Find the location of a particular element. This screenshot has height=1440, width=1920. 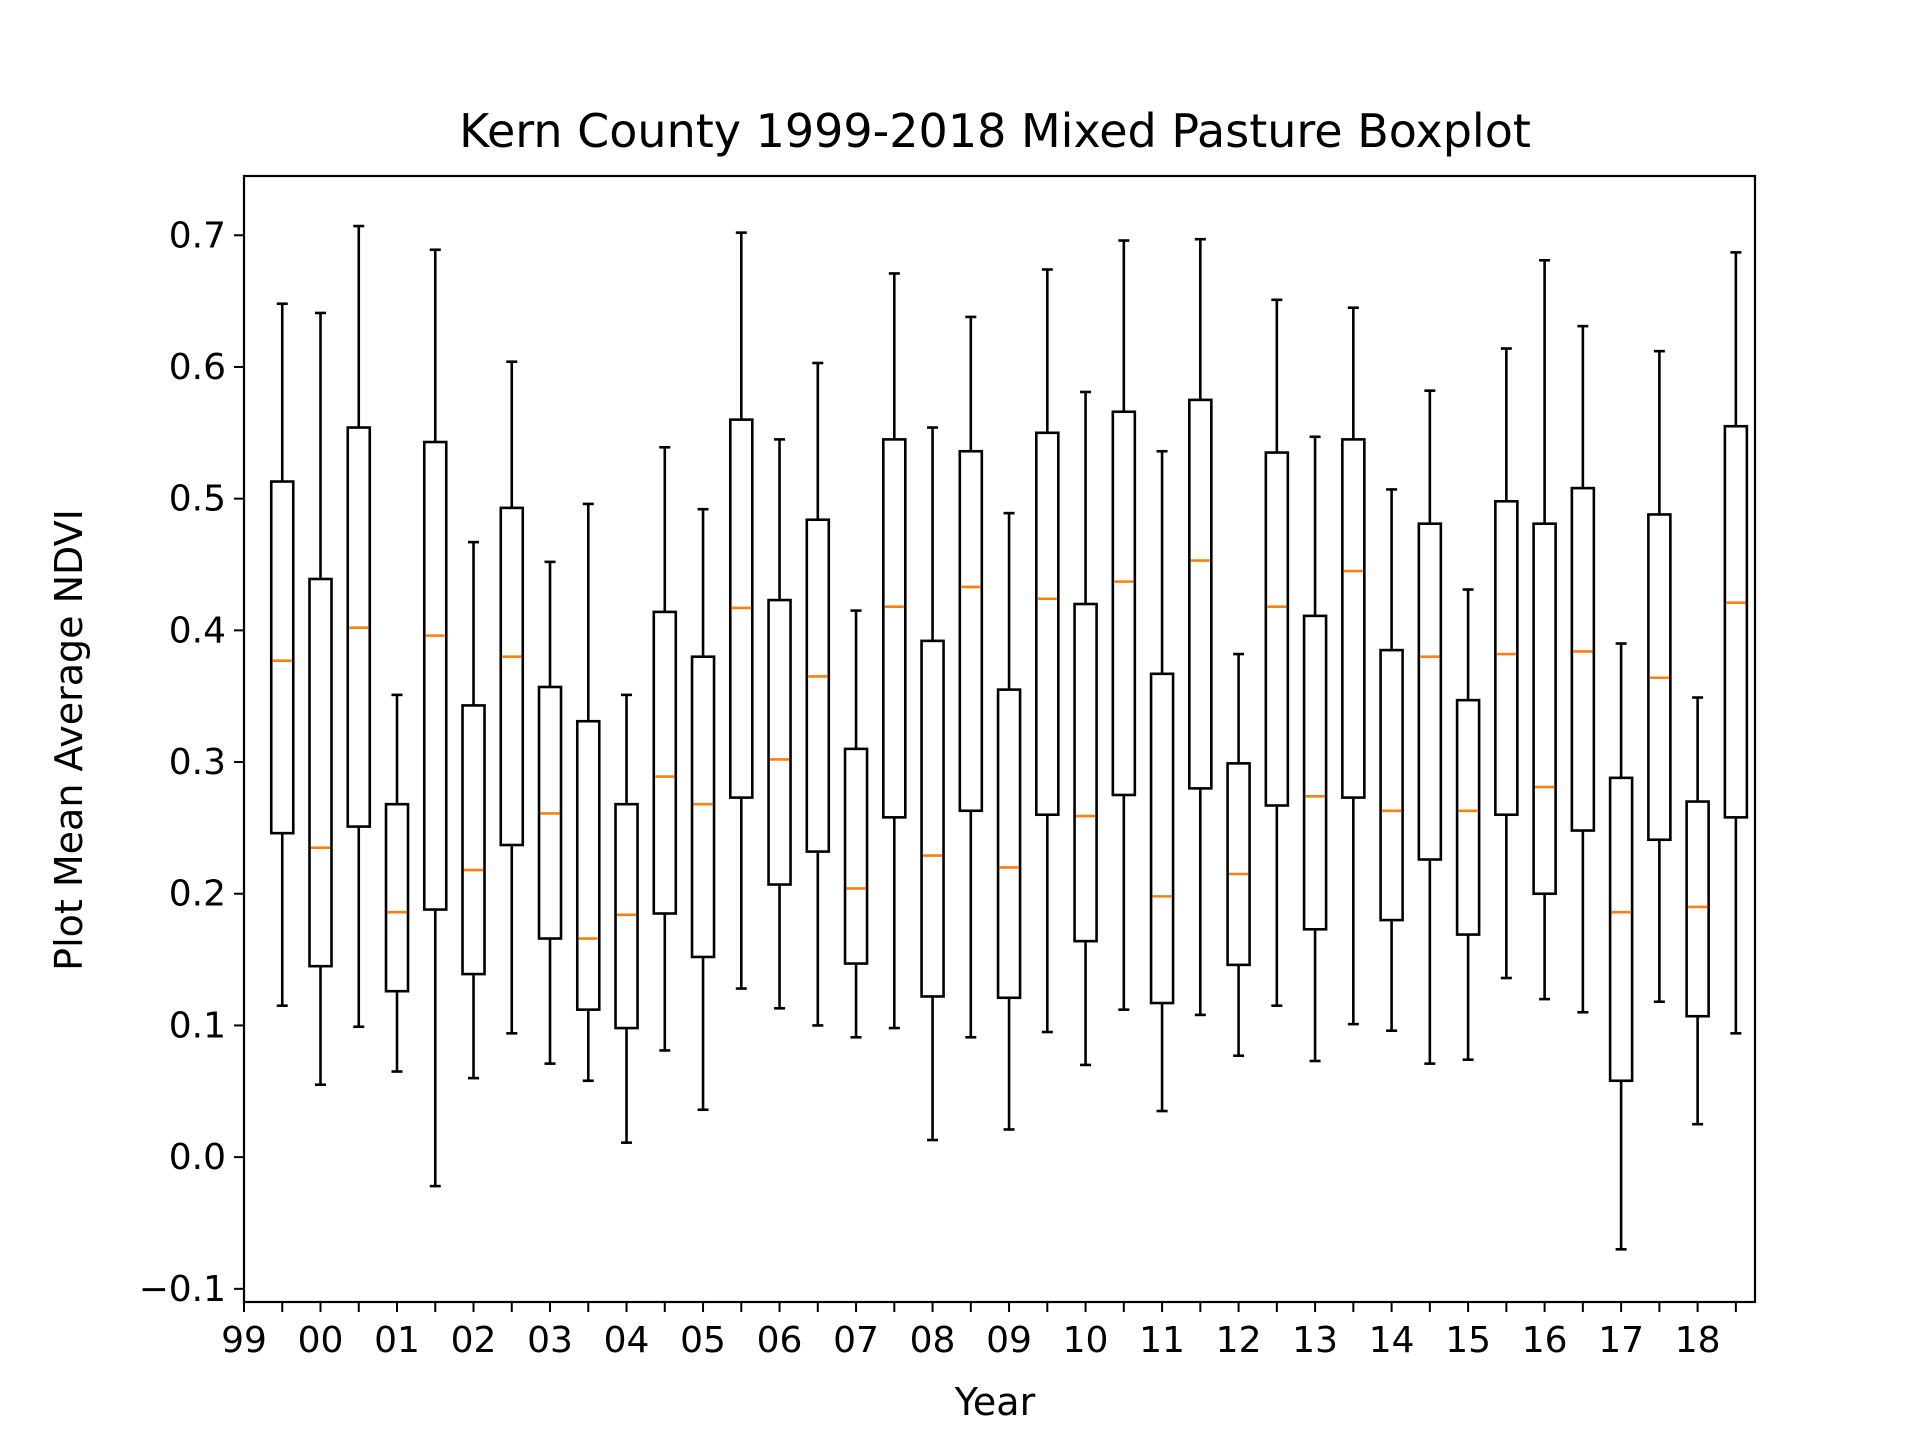

y-tick-label: 0.2 is located at coordinates (197, 894).